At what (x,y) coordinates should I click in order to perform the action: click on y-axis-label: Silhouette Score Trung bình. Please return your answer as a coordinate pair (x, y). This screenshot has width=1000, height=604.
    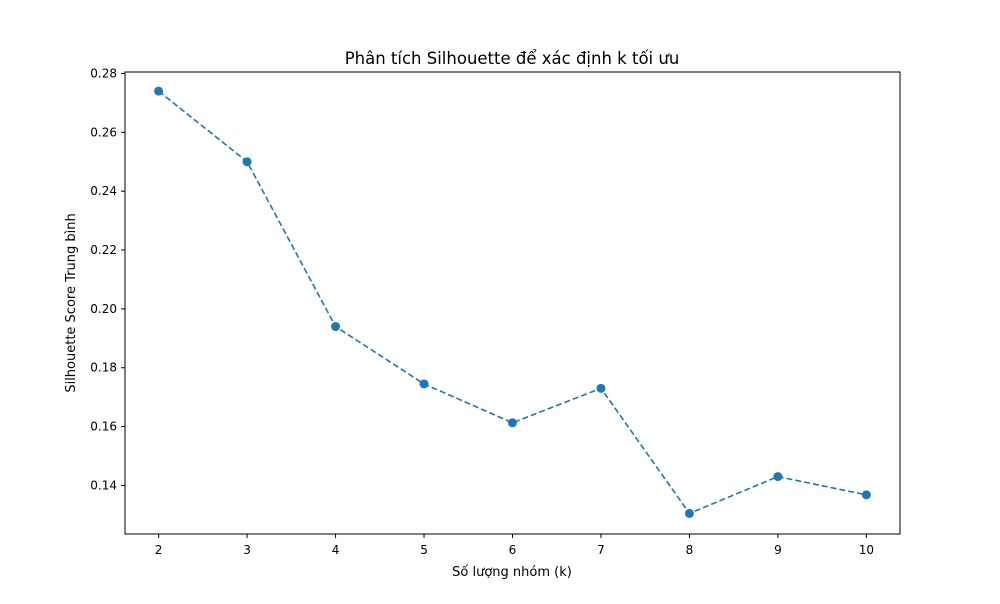
    Looking at the image, I should click on (71, 302).